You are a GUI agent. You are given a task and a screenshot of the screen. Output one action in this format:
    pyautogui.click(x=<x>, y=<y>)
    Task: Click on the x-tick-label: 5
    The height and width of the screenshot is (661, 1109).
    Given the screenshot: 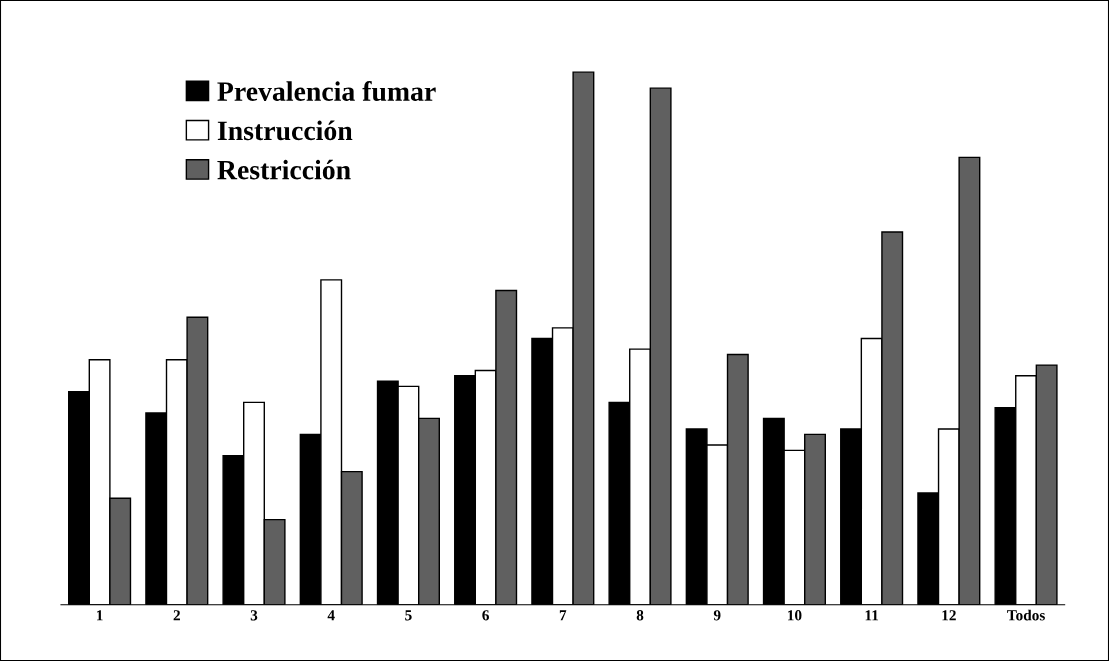 What is the action you would take?
    pyautogui.click(x=408, y=615)
    